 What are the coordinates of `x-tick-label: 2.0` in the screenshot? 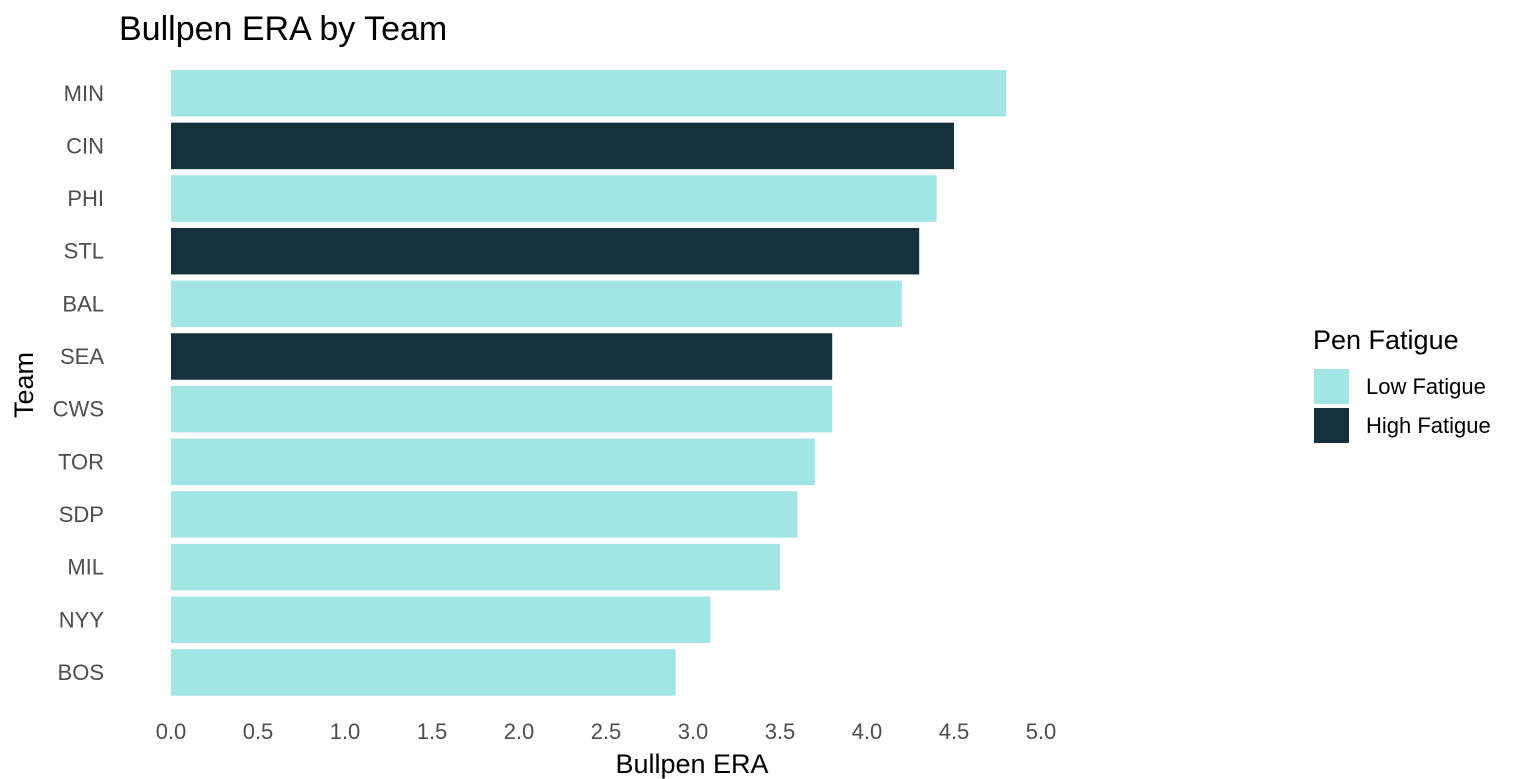 It's located at (519, 731).